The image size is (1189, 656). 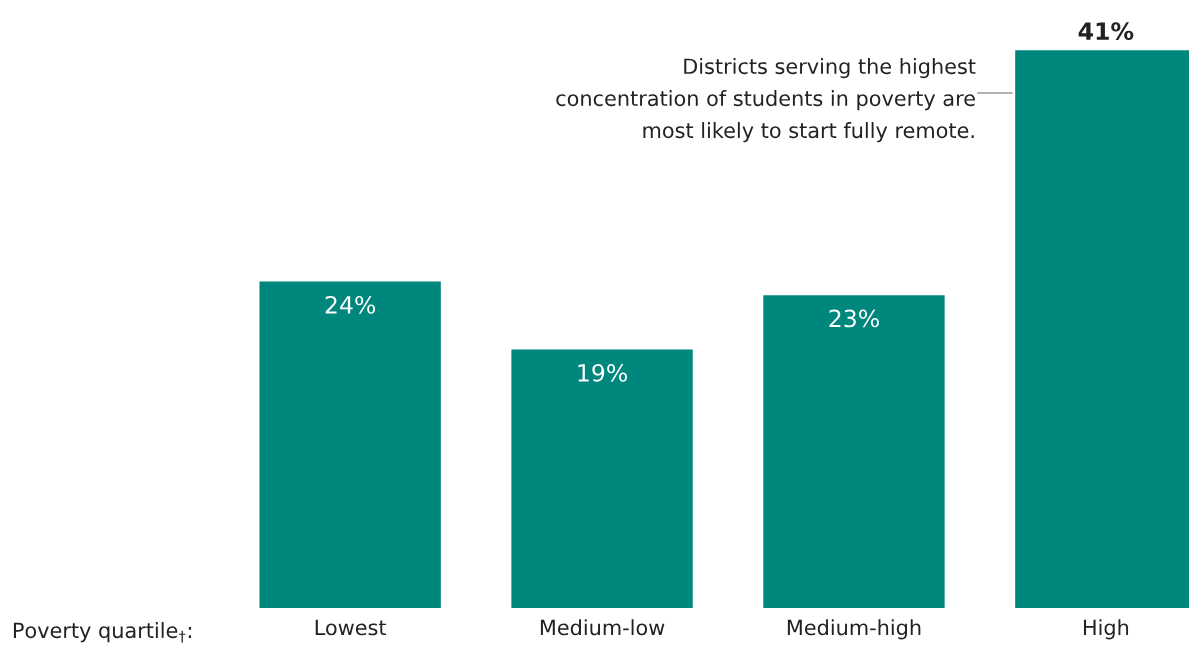 I want to click on x-tick-label: Lowest, so click(x=351, y=627).